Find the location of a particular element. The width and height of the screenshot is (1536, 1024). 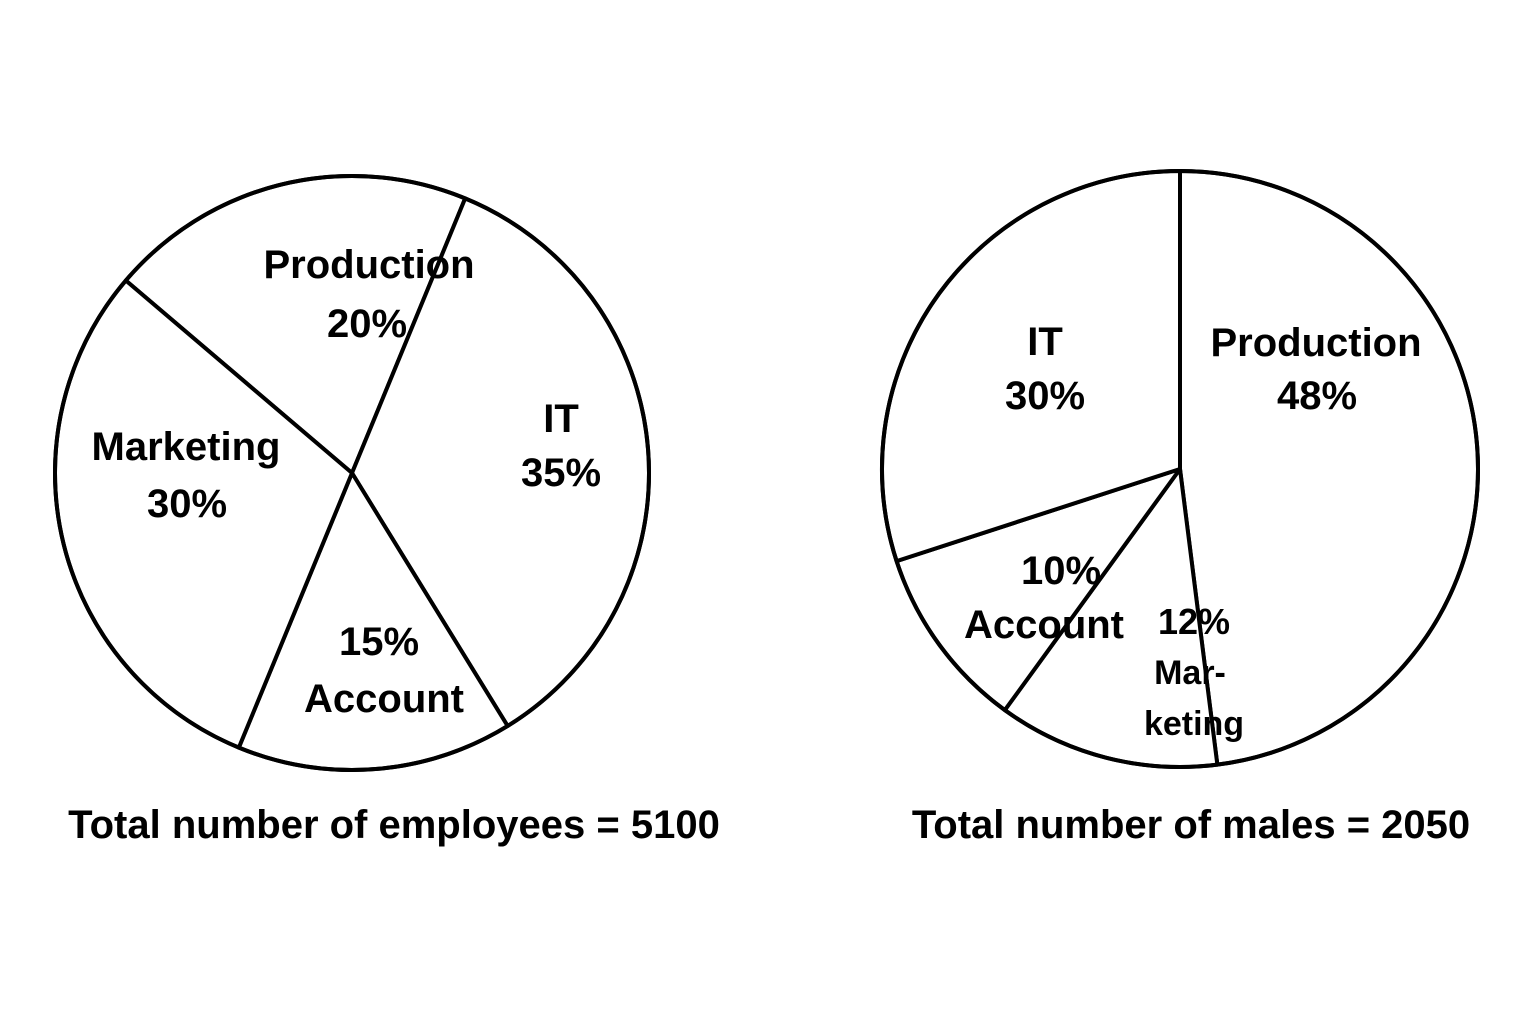

slice-percent-mar-keting: 12% is located at coordinates (1194, 621).